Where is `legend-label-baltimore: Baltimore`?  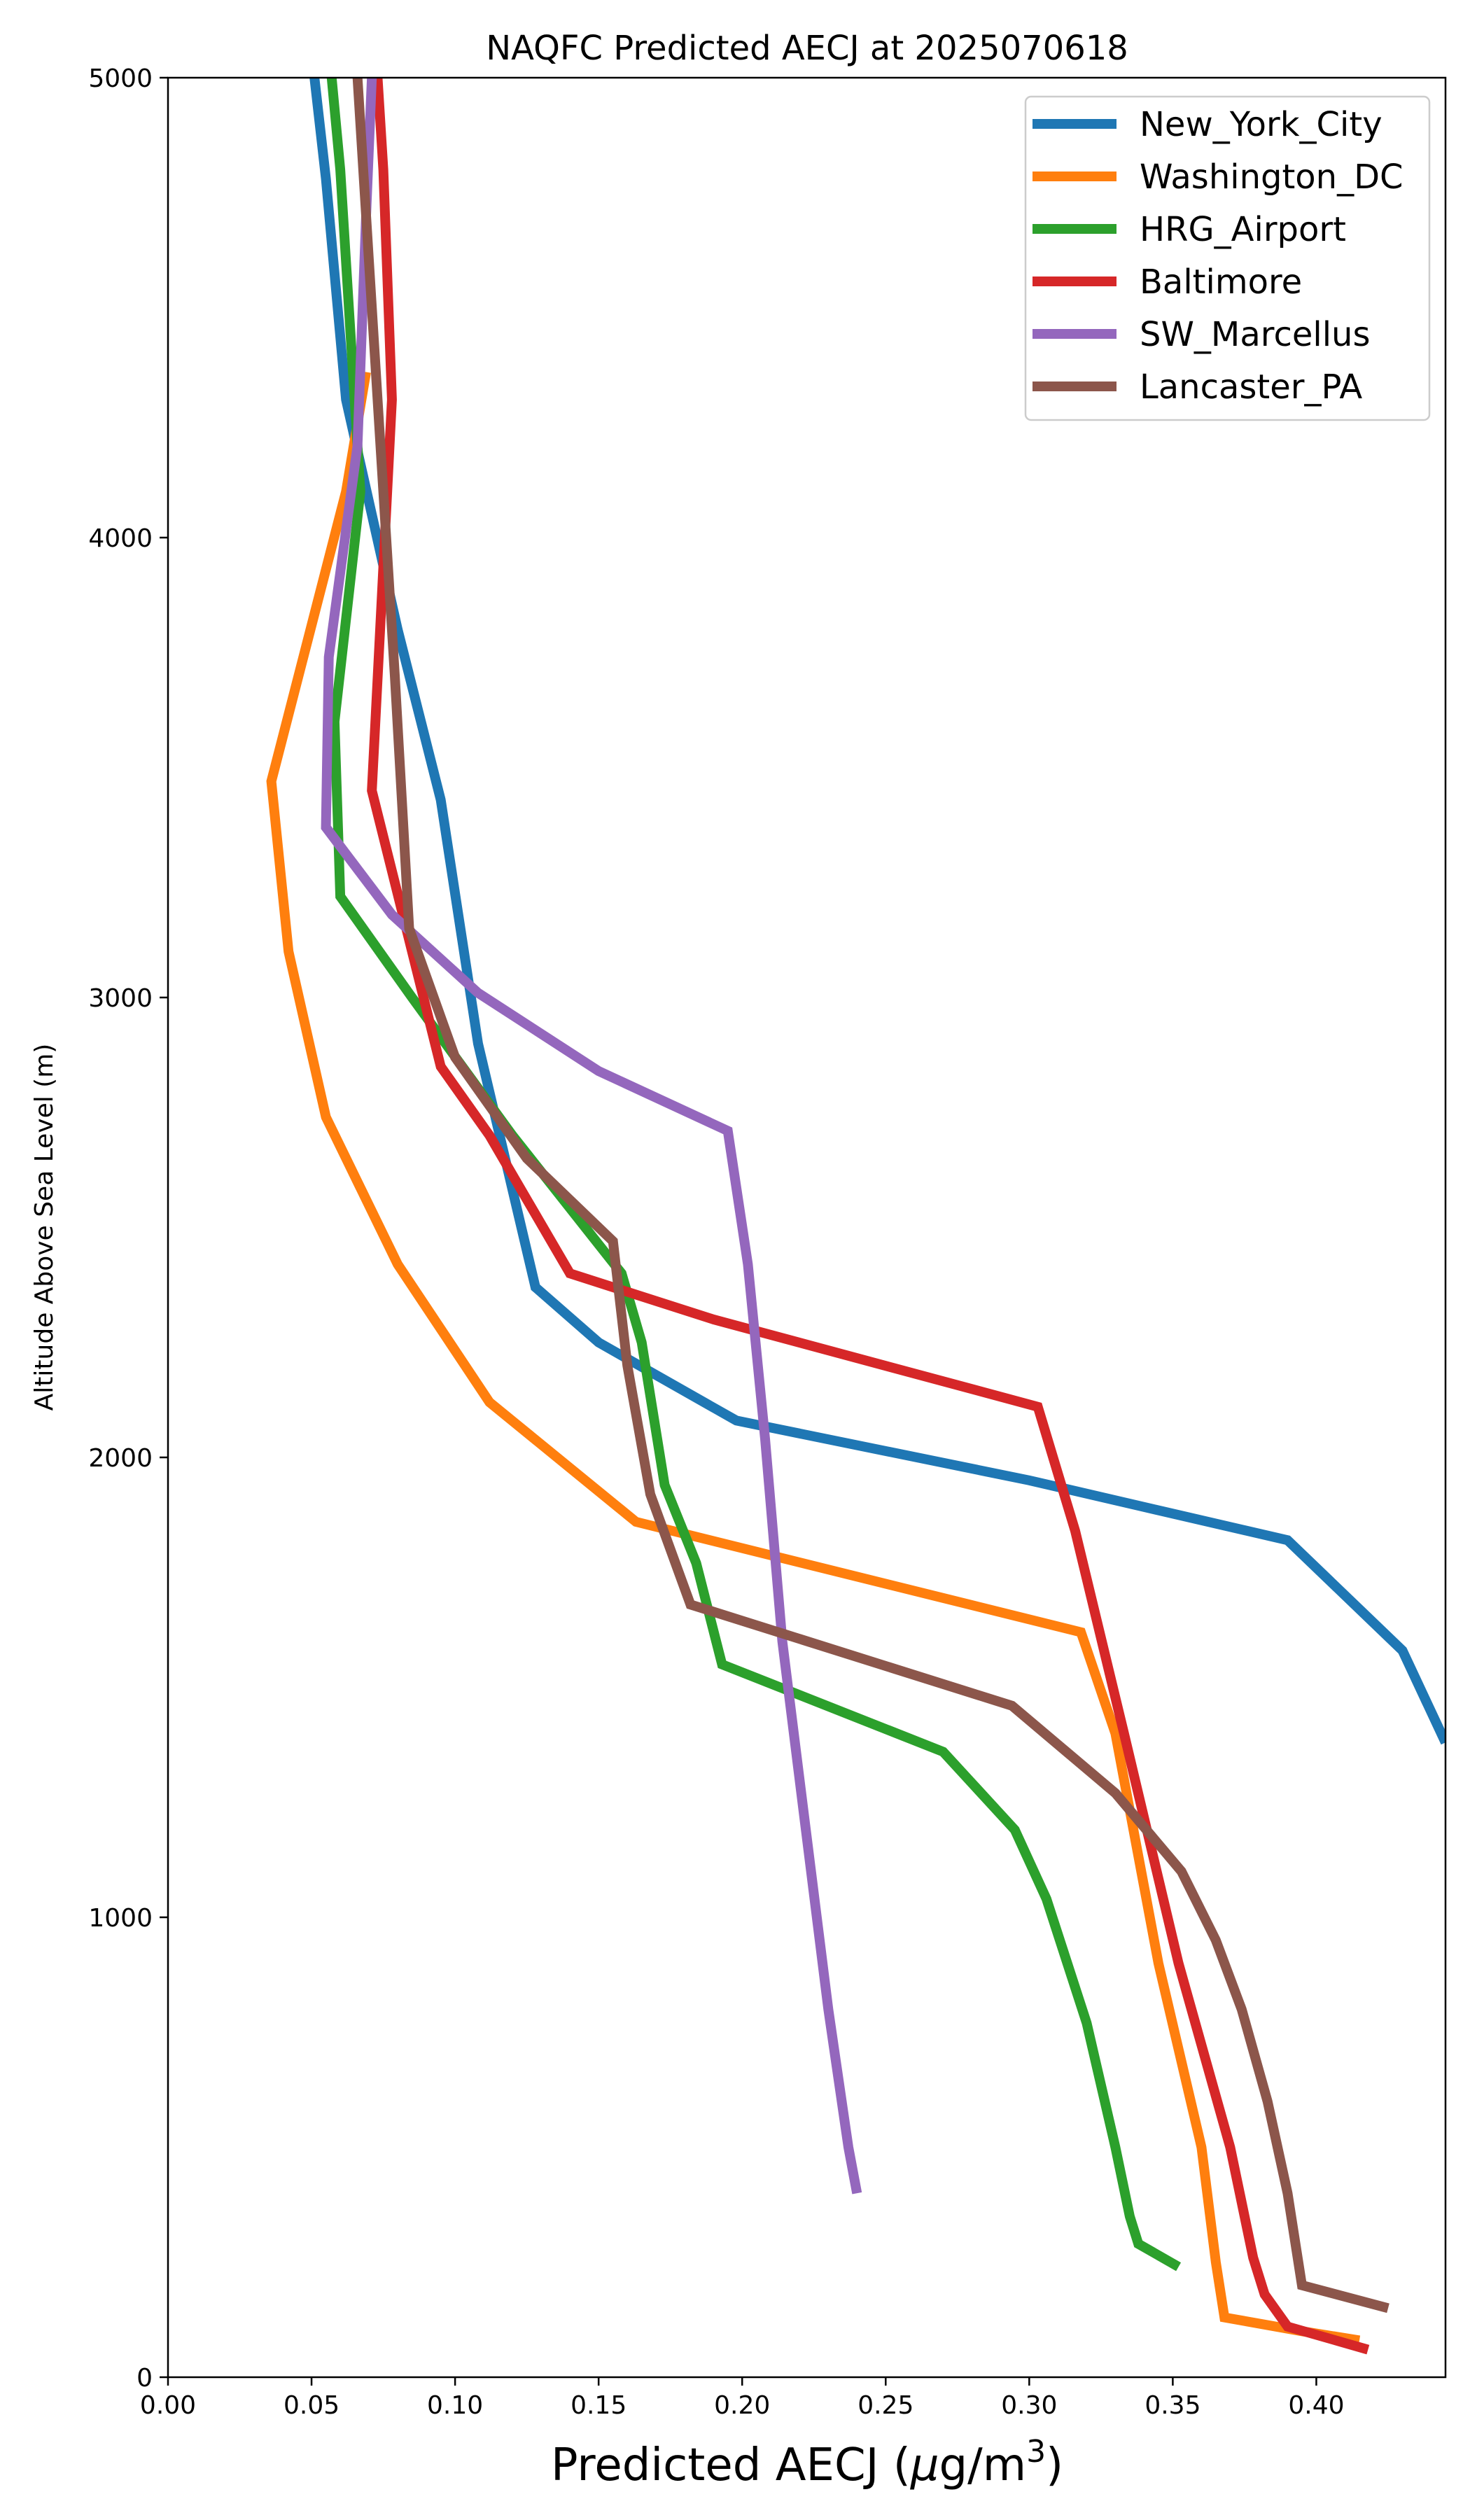 legend-label-baltimore: Baltimore is located at coordinates (1221, 282).